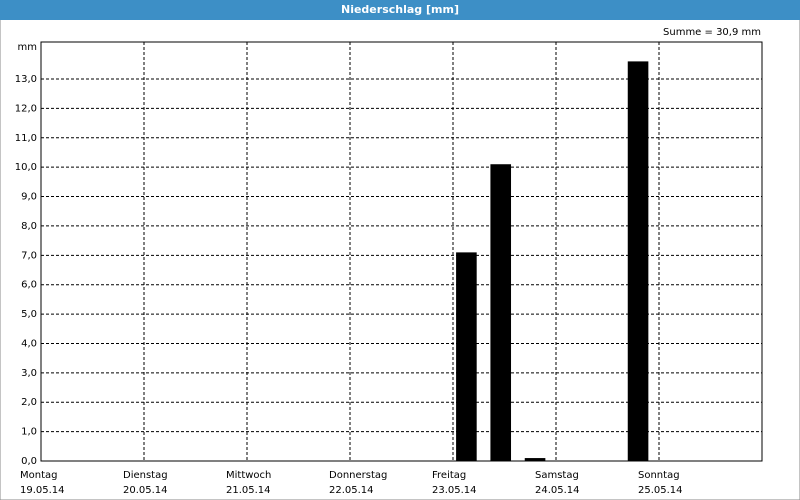 Image resolution: width=800 pixels, height=500 pixels. What do you see at coordinates (26, 138) in the screenshot?
I see `y-tick-label: 11,0` at bounding box center [26, 138].